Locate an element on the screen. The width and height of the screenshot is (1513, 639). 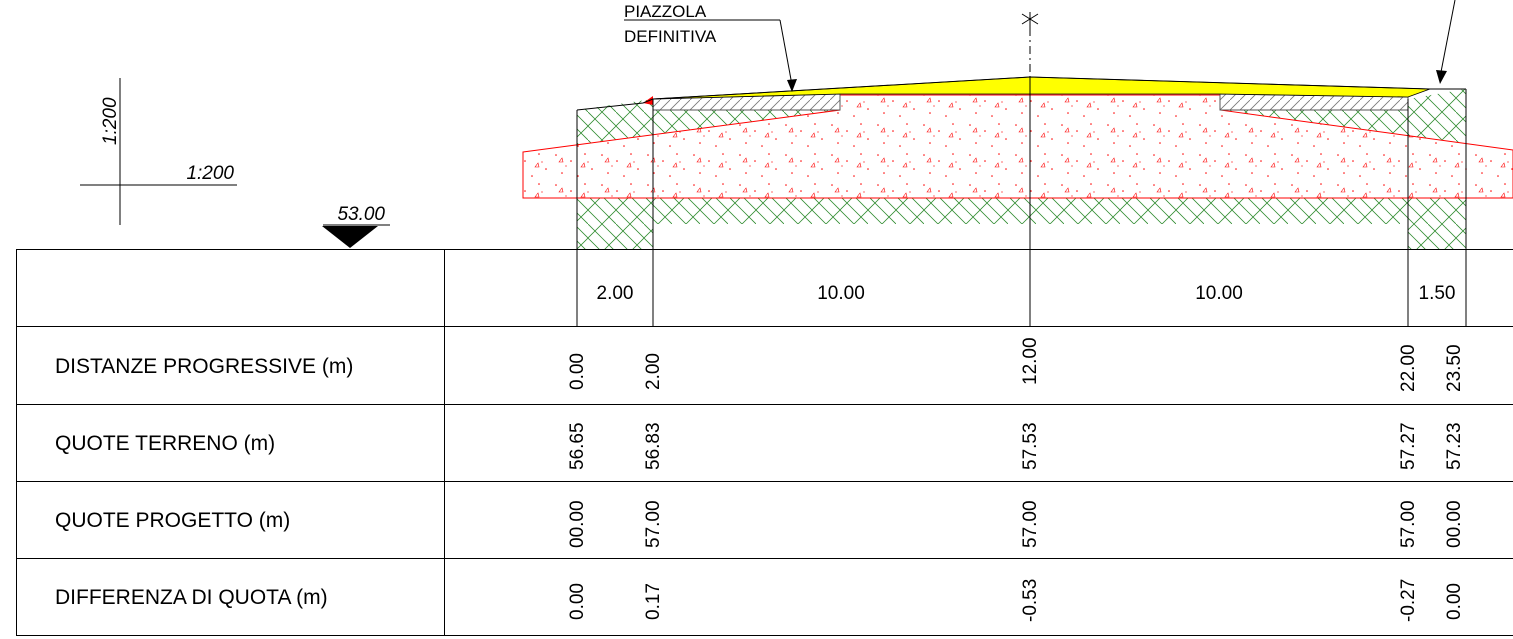
right-leader is located at coordinates (1446, 42).